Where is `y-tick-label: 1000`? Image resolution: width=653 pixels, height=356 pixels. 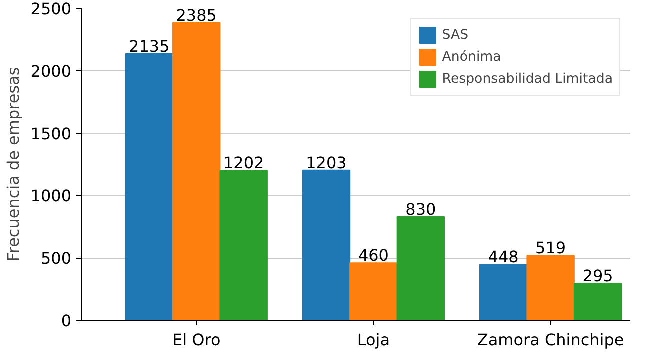
y-tick-label: 1000 is located at coordinates (51, 196).